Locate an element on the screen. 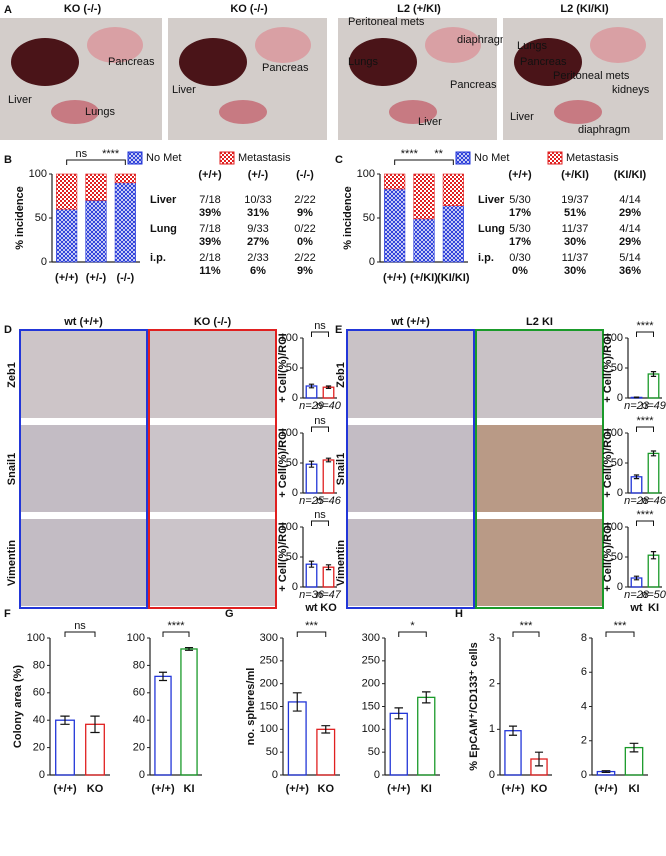 The height and width of the screenshot is (856, 666). y-tick-label: 300 is located at coordinates (371, 638).